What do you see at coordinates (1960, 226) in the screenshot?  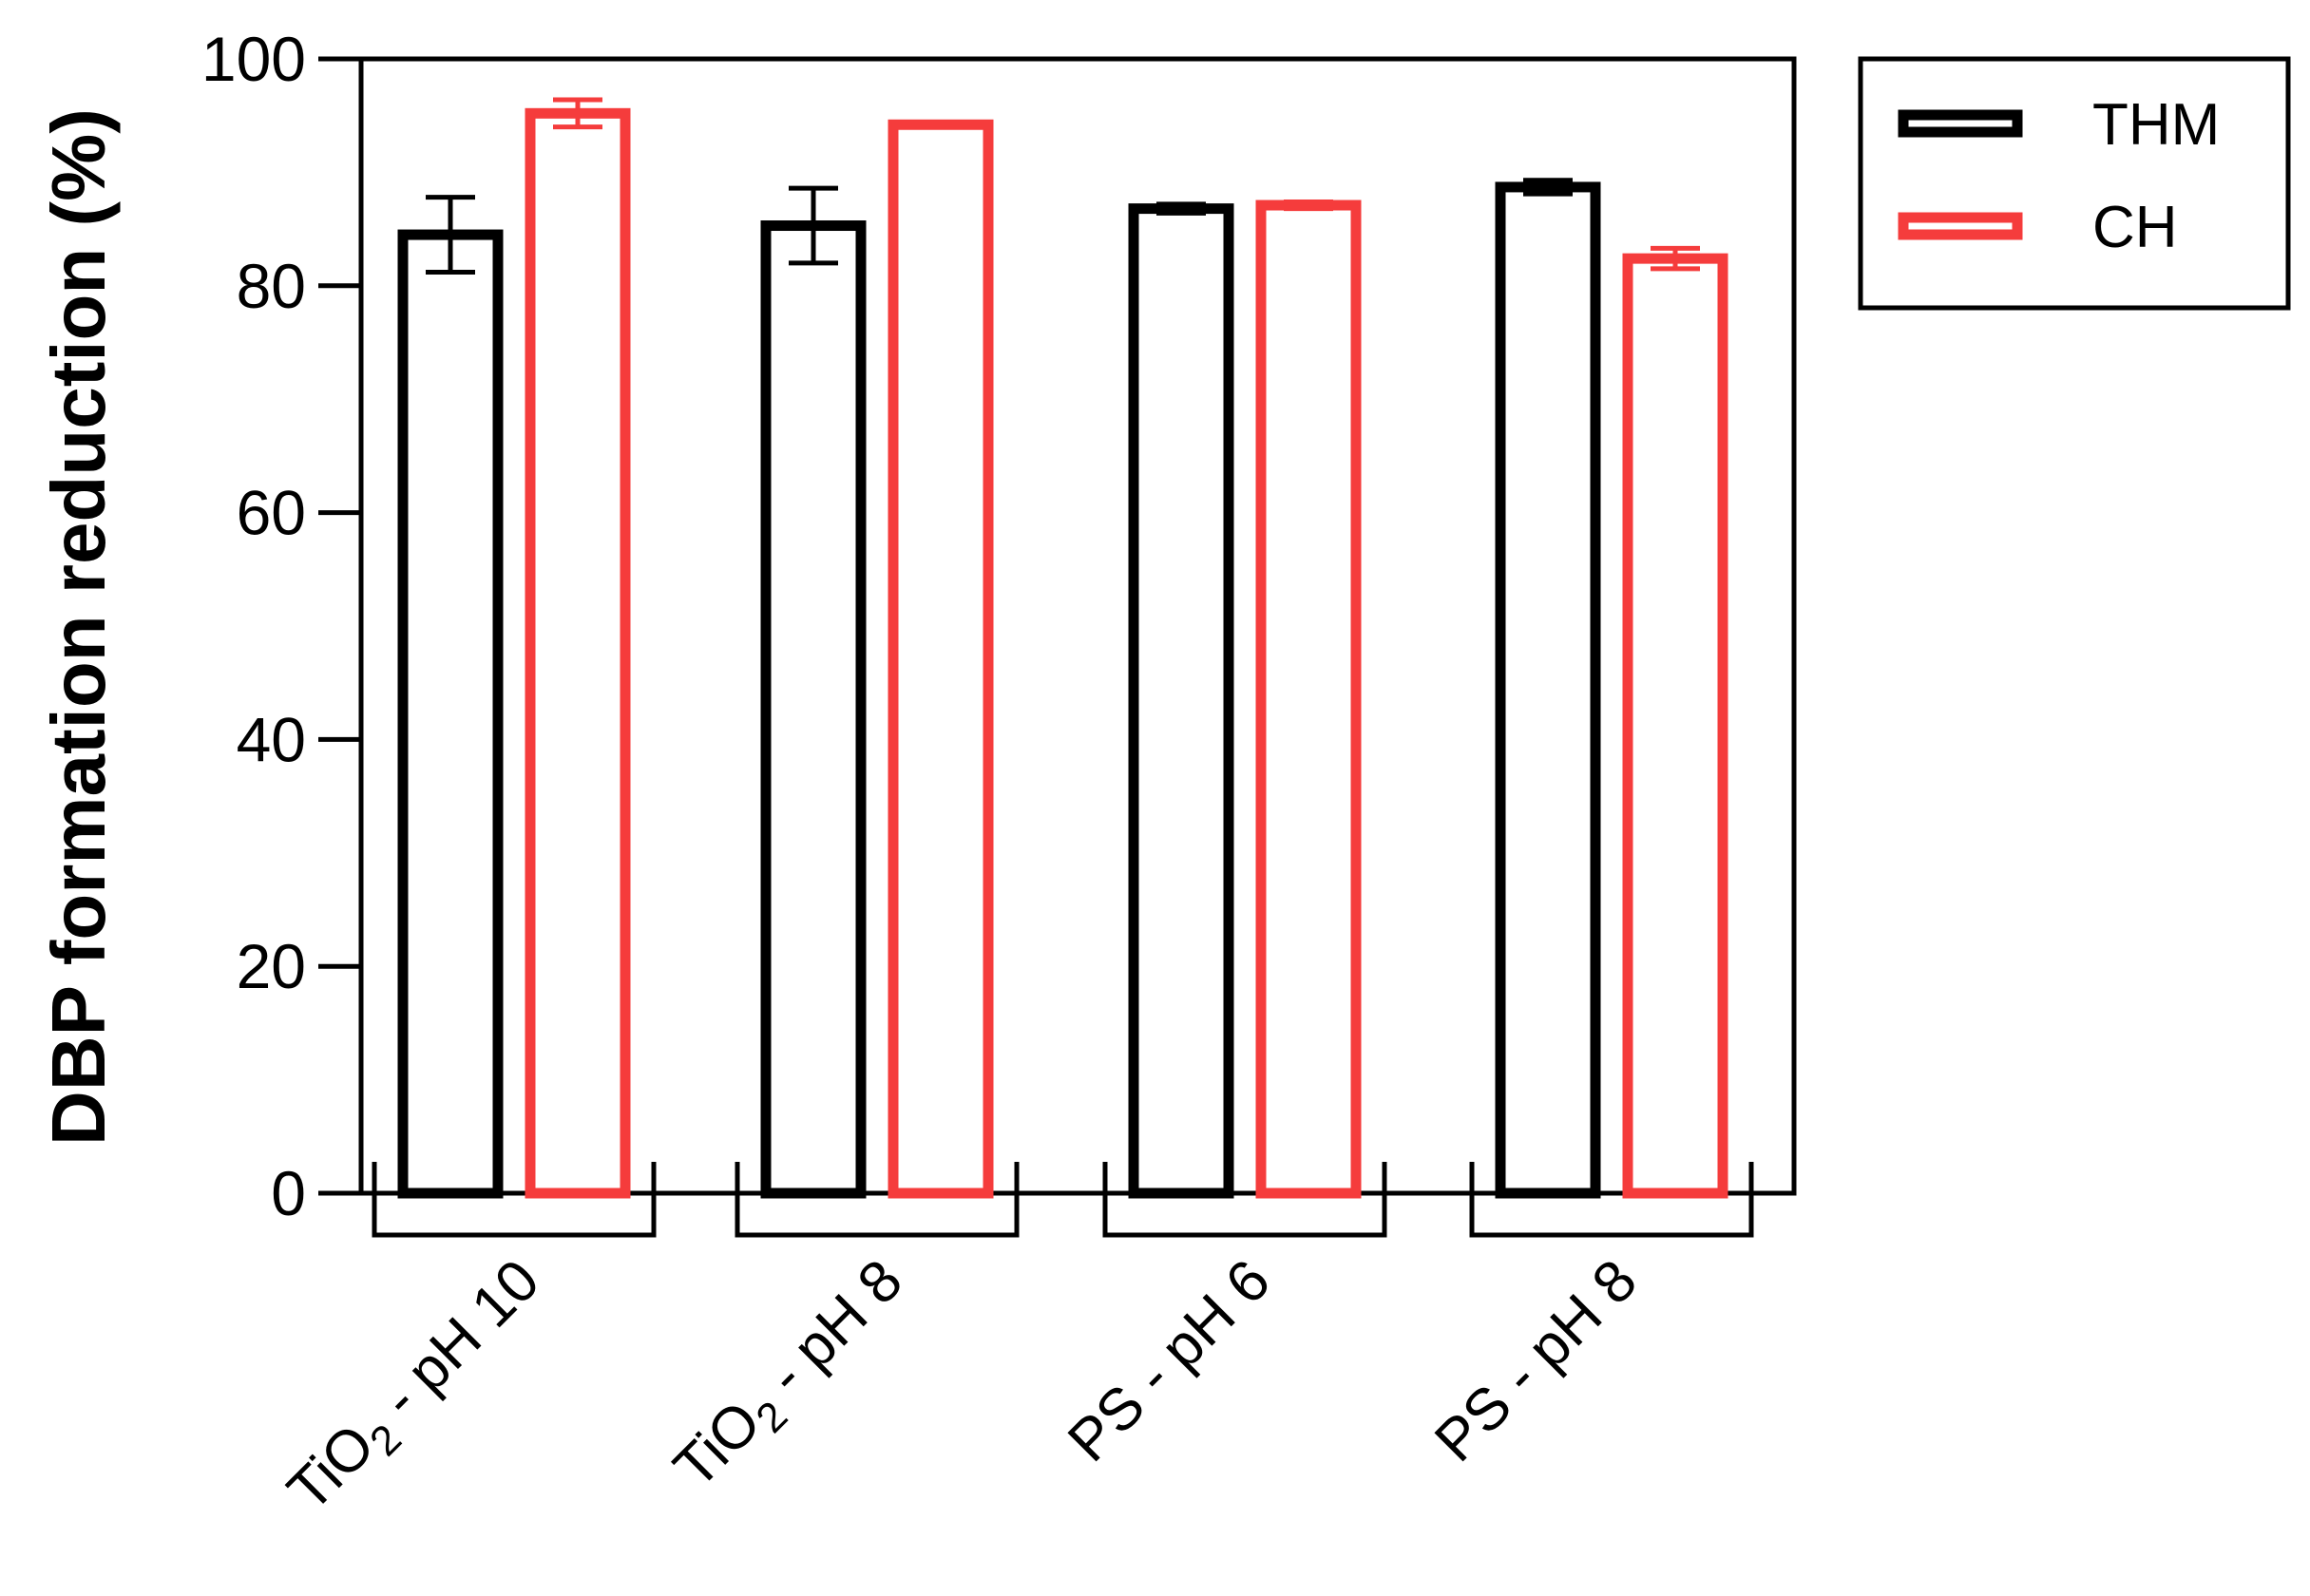 I see `legend-swatch-ch` at bounding box center [1960, 226].